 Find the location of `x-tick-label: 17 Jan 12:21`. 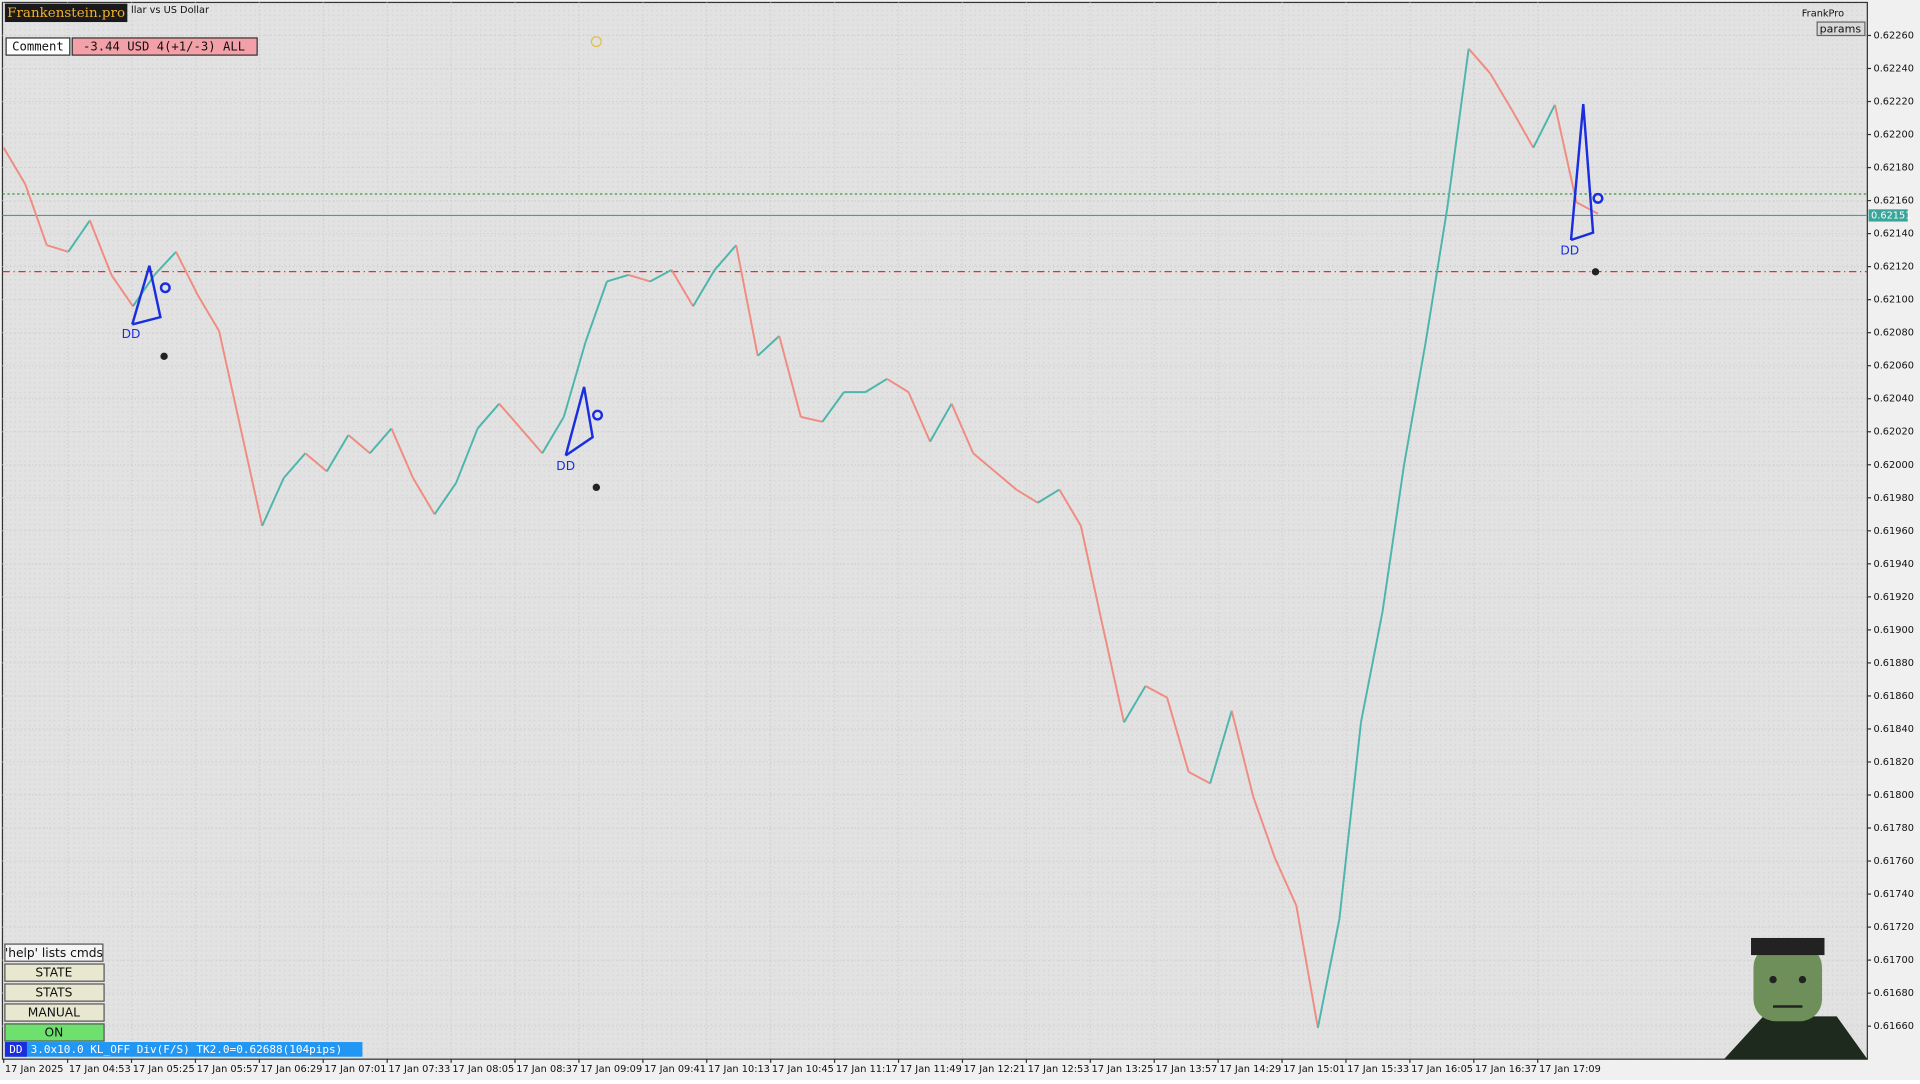

x-tick-label: 17 Jan 12:21 is located at coordinates (995, 1069).